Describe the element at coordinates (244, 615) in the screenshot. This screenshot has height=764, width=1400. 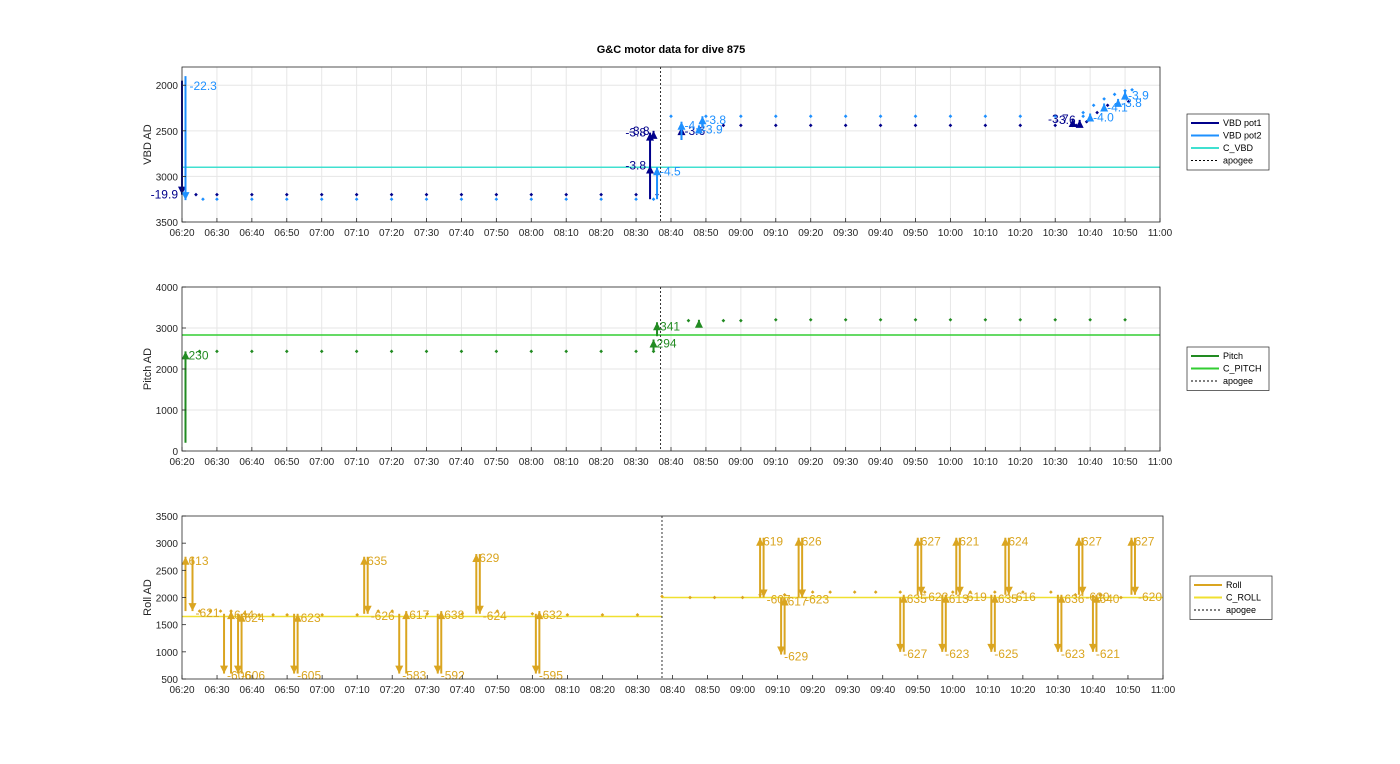
I see `annotation-label: 644` at that location.